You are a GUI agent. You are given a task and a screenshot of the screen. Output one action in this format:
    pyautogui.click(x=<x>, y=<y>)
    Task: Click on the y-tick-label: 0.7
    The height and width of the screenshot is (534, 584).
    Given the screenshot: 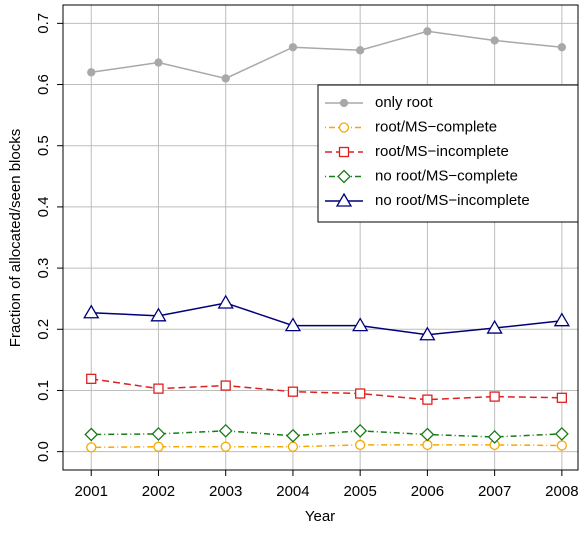 What is the action you would take?
    pyautogui.click(x=43, y=23)
    